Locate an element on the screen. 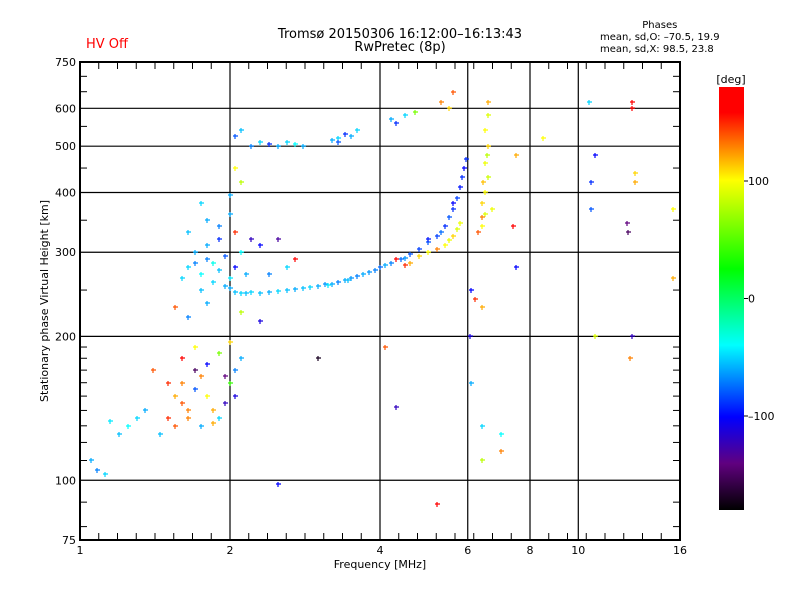  y-tick-label: 75 is located at coordinates (69, 540).